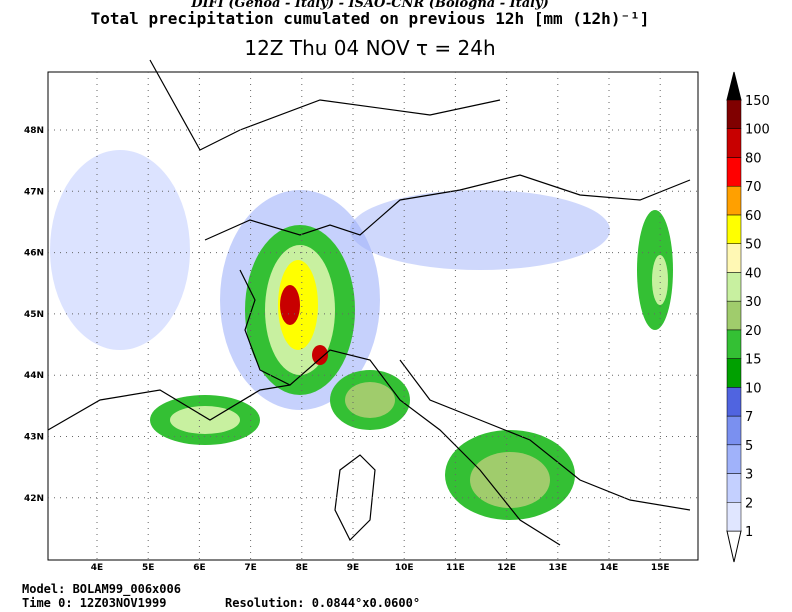 The height and width of the screenshot is (612, 792). Describe the element at coordinates (757, 101) in the screenshot. I see `colorbar-label: 150` at that location.